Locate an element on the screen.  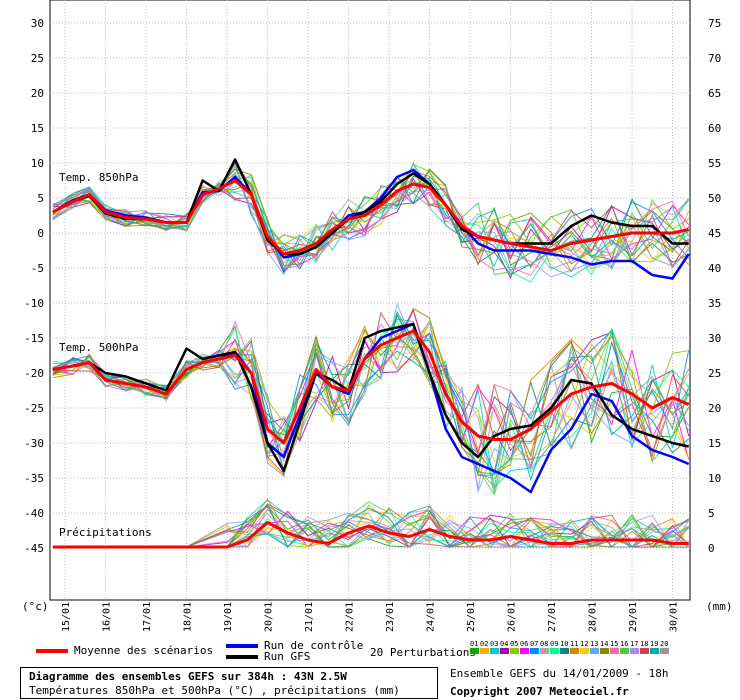
x-tick-label: 27/01 is located at coordinates (552, 617).